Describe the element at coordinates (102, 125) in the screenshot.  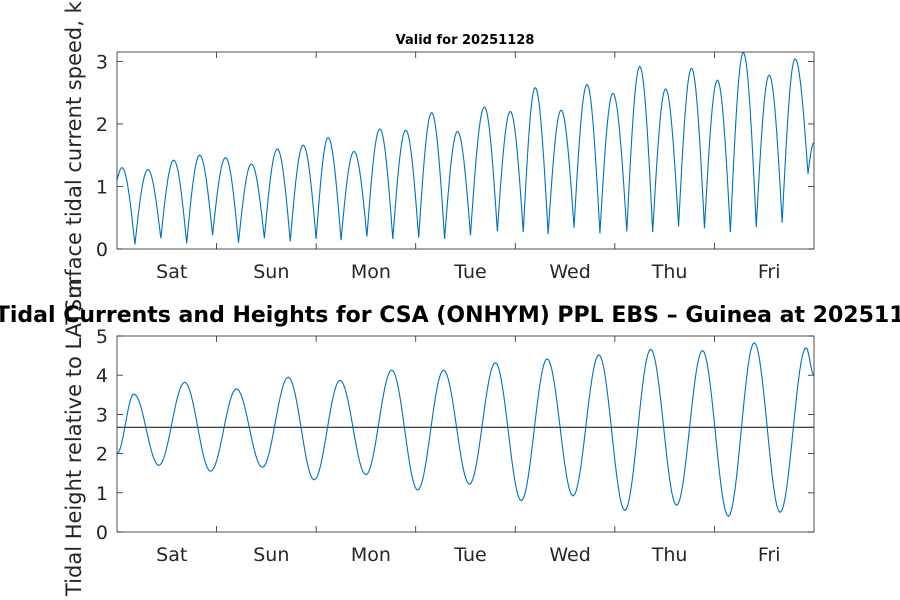
I see `current-y-tick-label: 2` at that location.